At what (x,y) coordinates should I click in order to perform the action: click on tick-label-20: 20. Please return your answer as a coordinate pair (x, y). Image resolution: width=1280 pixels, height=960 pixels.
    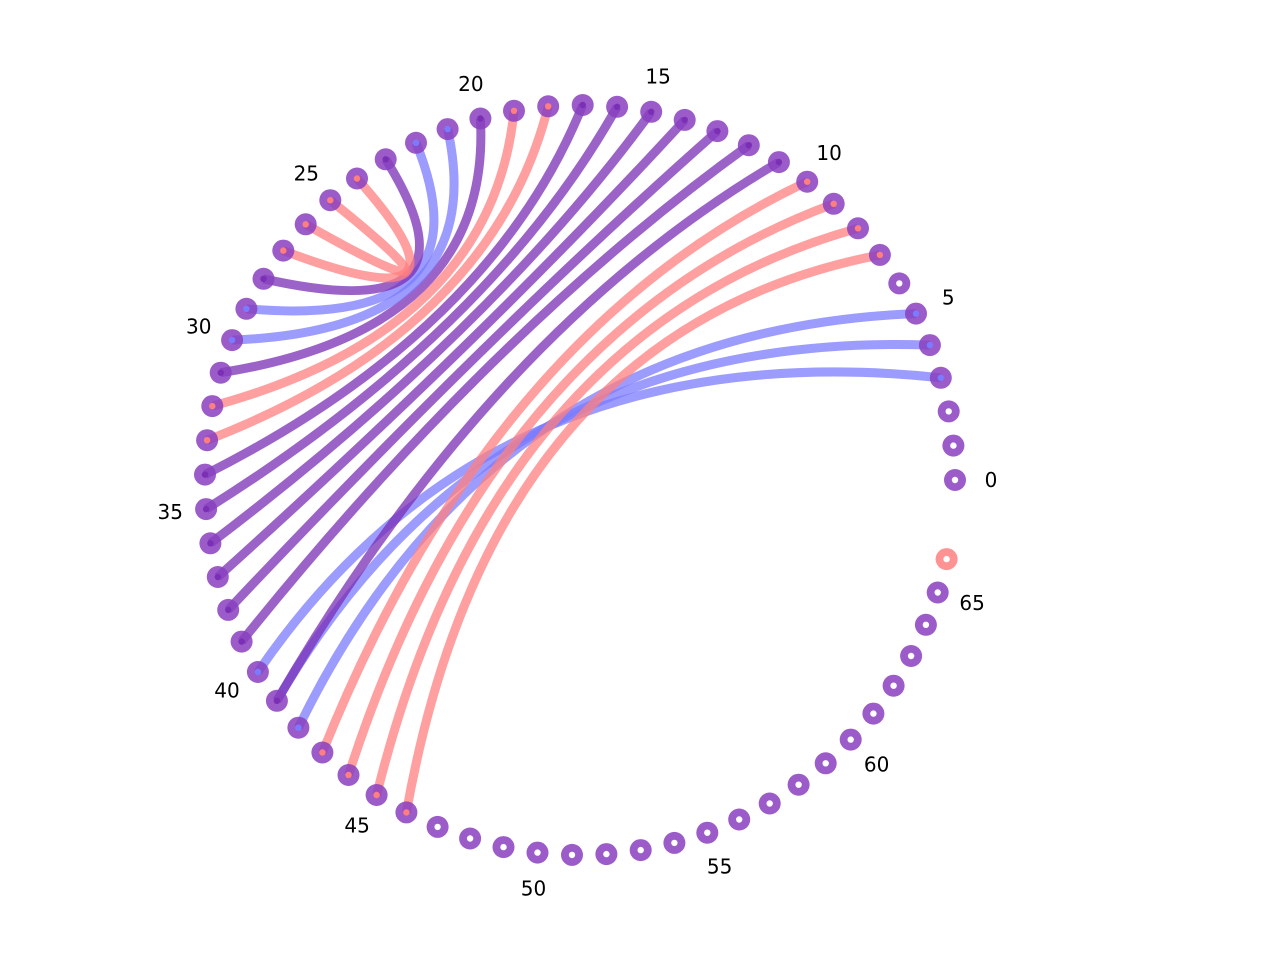
    Looking at the image, I should click on (470, 84).